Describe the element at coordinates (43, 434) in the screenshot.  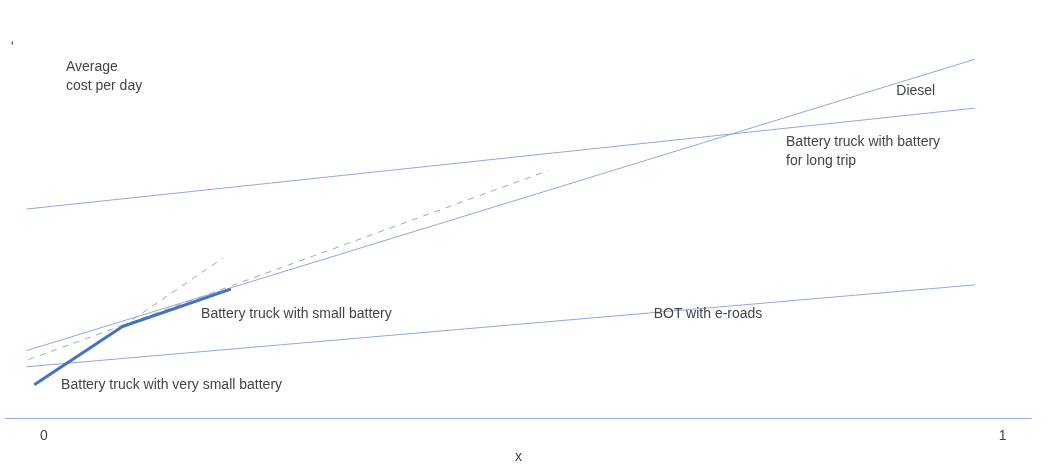
I see `x-tick-label: 0` at that location.